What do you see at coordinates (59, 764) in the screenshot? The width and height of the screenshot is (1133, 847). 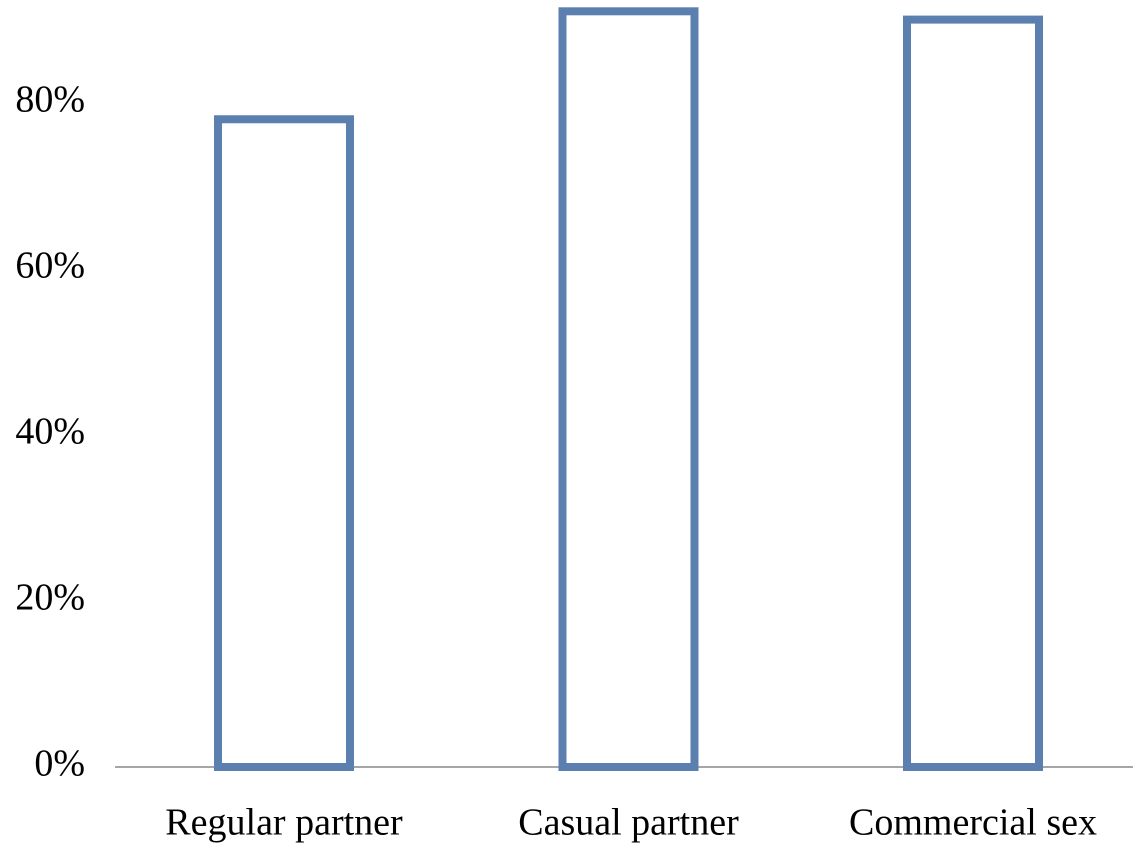 I see `y-tick-label: 0%` at bounding box center [59, 764].